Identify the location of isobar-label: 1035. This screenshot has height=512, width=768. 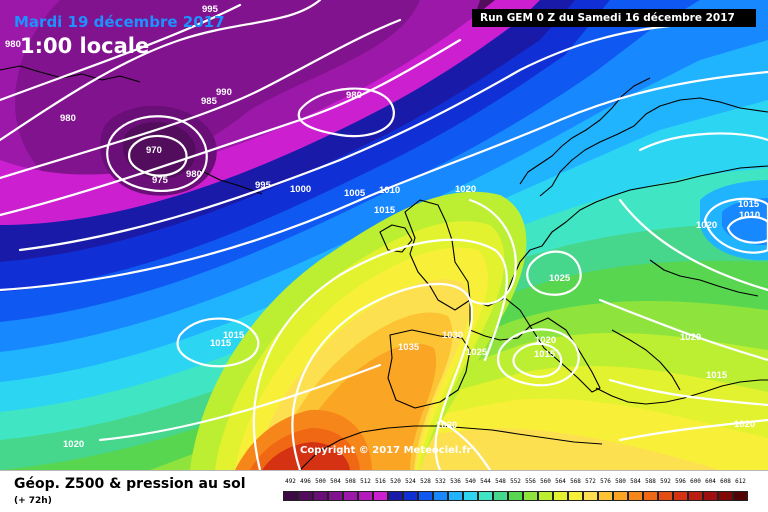
(409, 347).